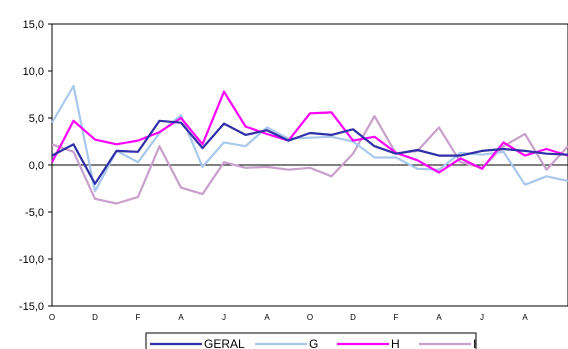  I want to click on legend-label-g: G, so click(313, 343).